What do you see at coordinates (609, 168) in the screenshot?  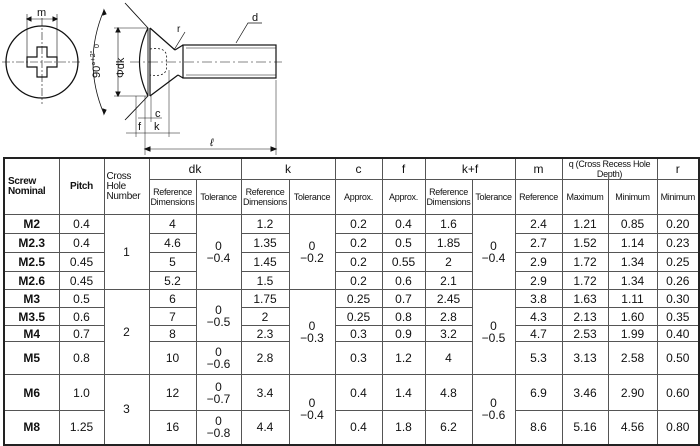 I see `header-q: q (Cross Recess Hole Depth)` at bounding box center [609, 168].